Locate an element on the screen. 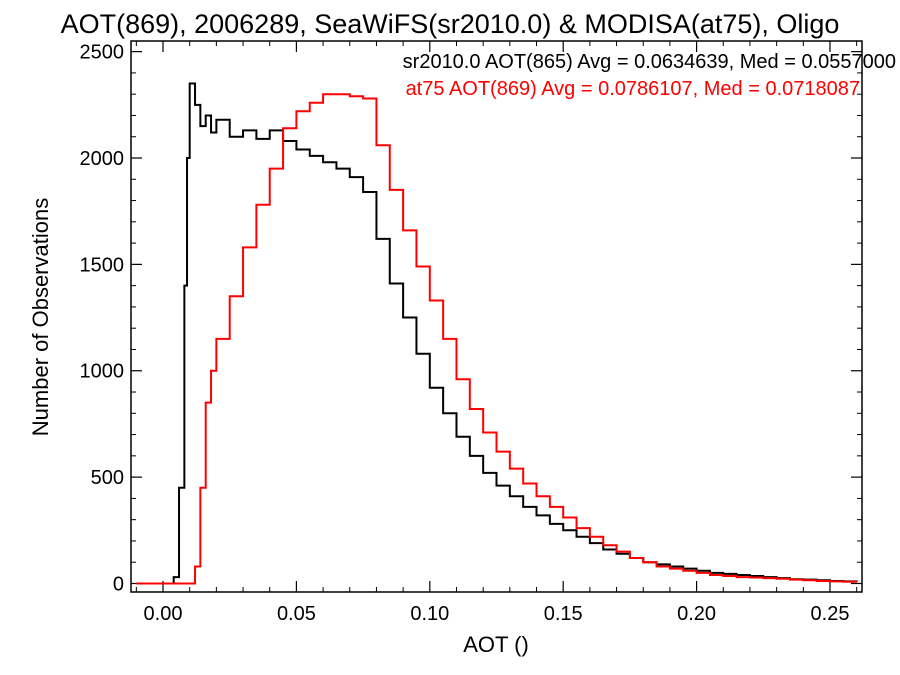 This screenshot has width=900, height=675. x-tick-label: 0.00 is located at coordinates (163, 614).